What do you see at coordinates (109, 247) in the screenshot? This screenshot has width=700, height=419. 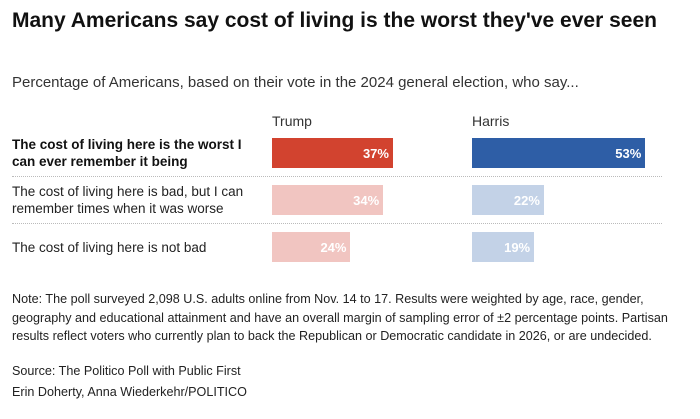 I see `category-label: The cost of living here is not bad` at bounding box center [109, 247].